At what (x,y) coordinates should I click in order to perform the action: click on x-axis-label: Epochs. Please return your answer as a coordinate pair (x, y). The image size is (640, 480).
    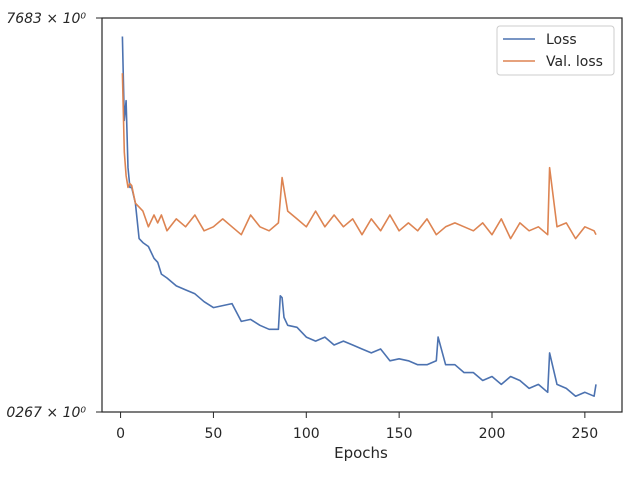
    Looking at the image, I should click on (361, 453).